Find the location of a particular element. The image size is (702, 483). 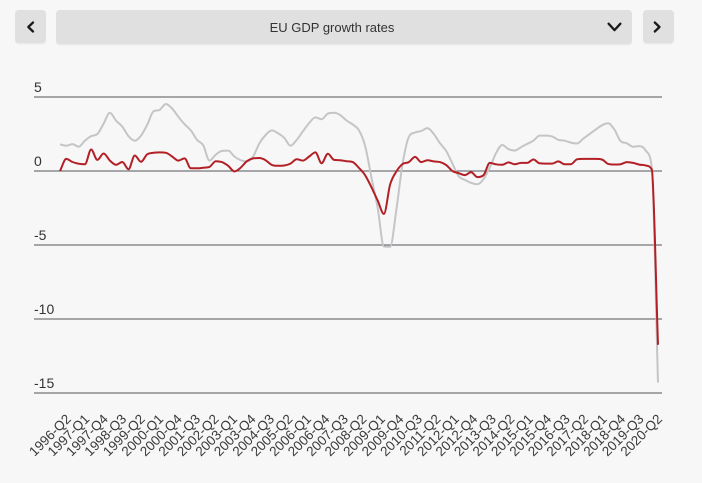

svg-text: 0 is located at coordinates (38, 161).